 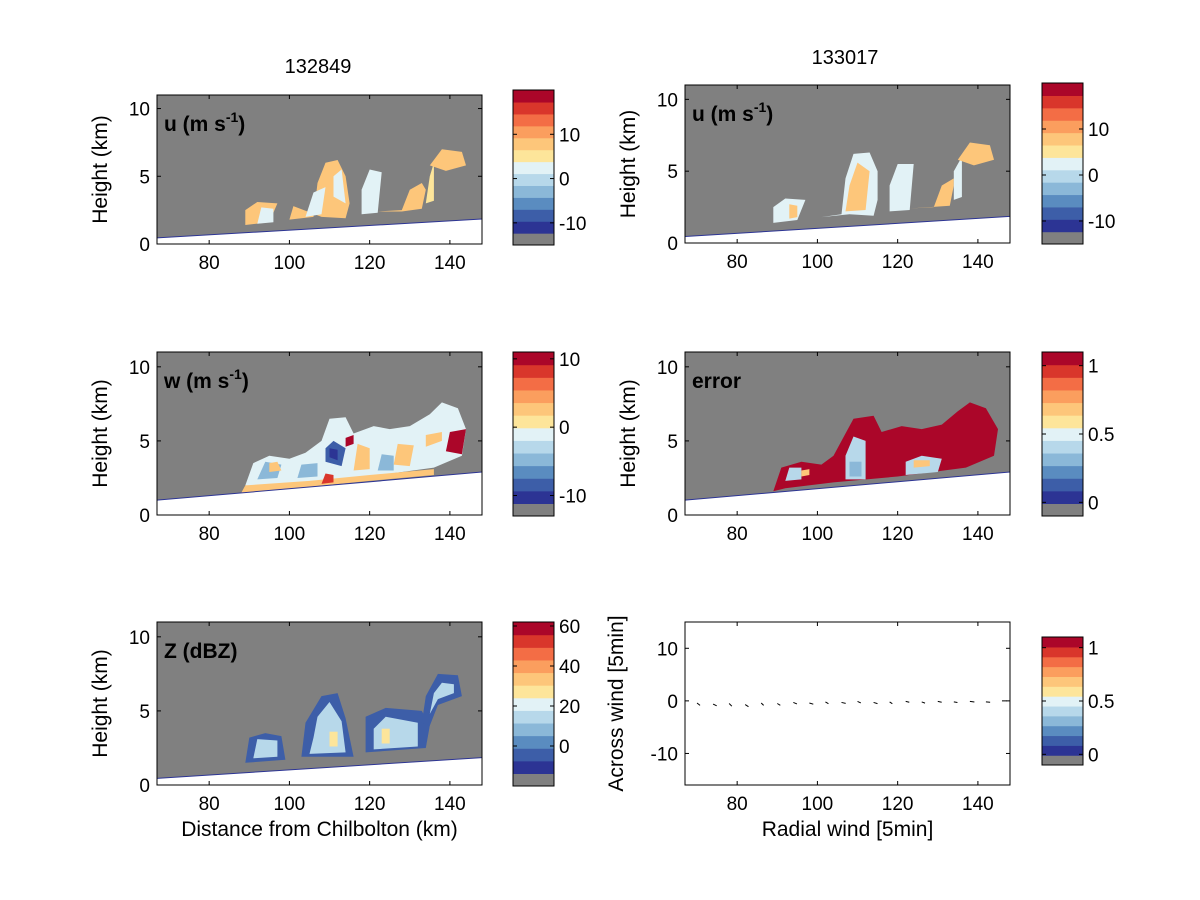 What do you see at coordinates (1101, 435) in the screenshot?
I see `colorbar-tick-label: 0.5` at bounding box center [1101, 435].